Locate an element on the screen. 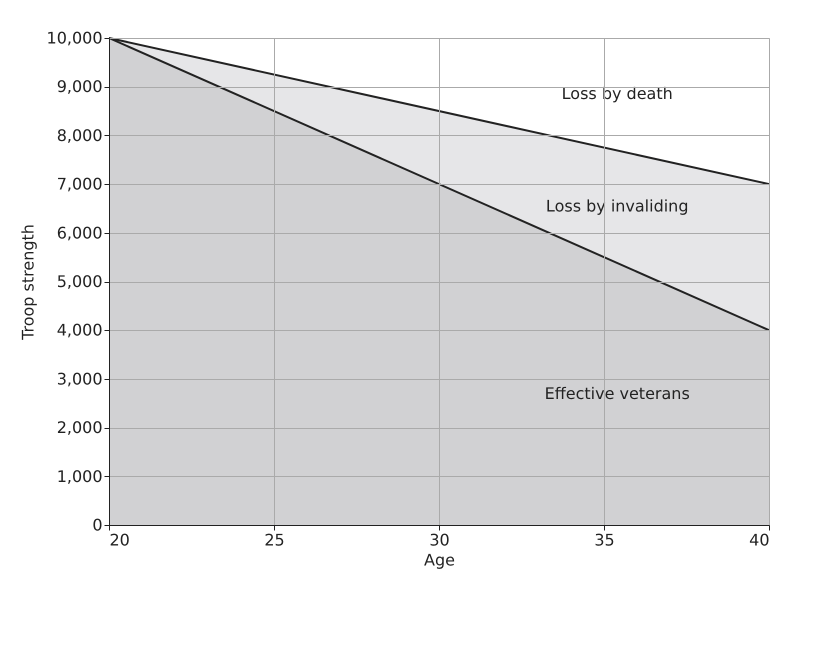  x-tick-label: 30 is located at coordinates (439, 540).